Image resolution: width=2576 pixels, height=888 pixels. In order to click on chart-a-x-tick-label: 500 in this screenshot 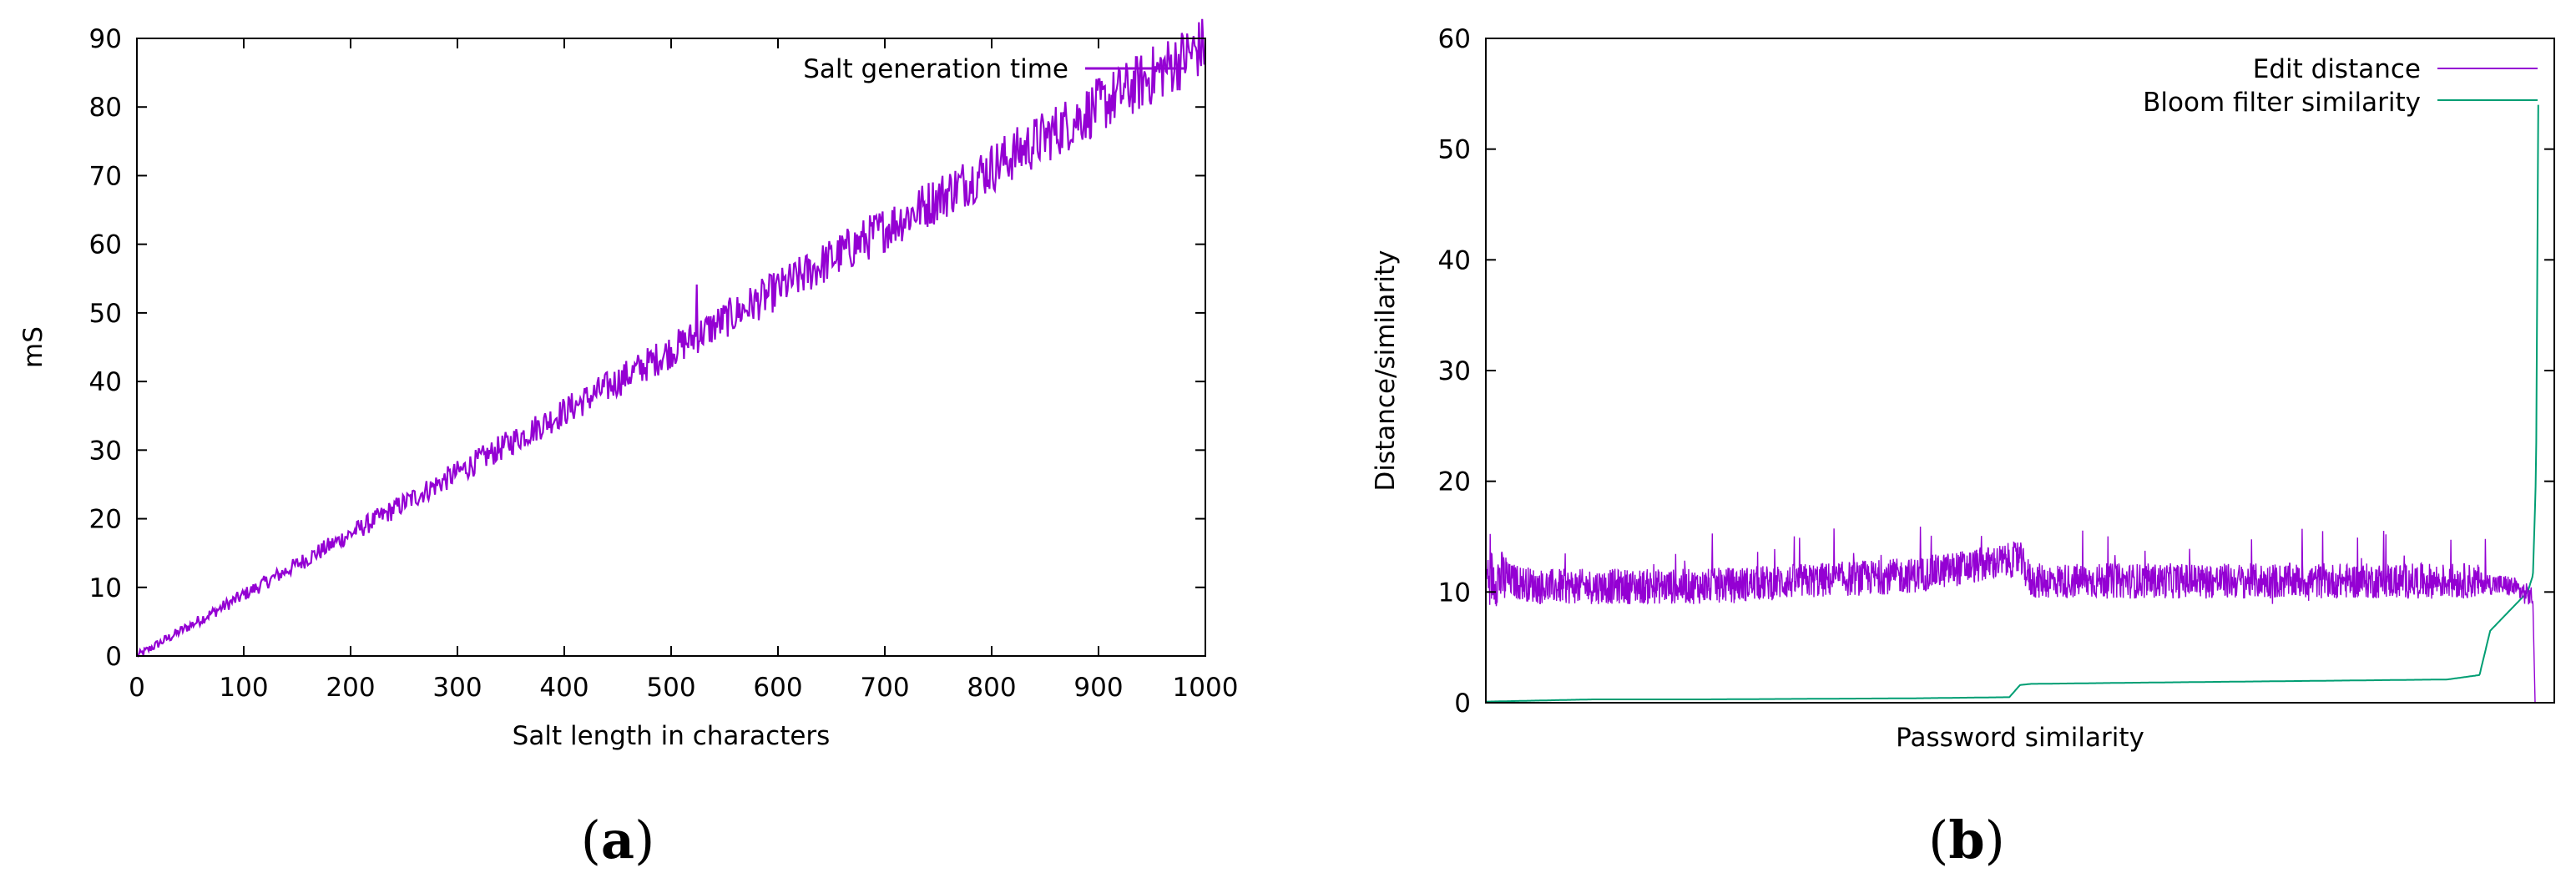, I will do `click(670, 688)`.